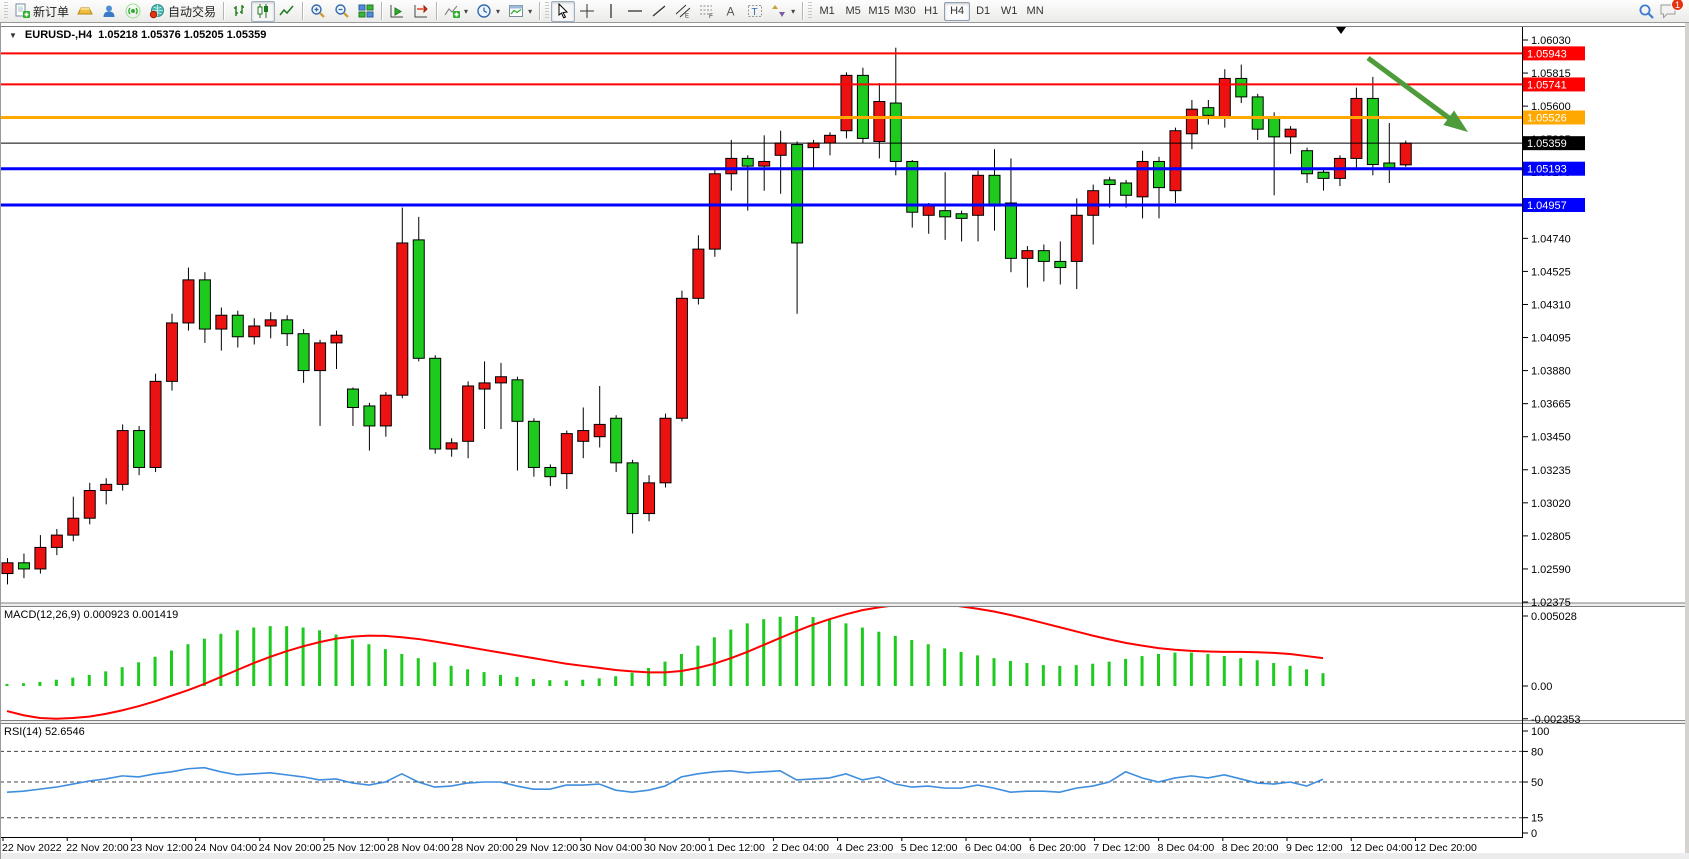  I want to click on vertical-line-tool-button, so click(611, 11).